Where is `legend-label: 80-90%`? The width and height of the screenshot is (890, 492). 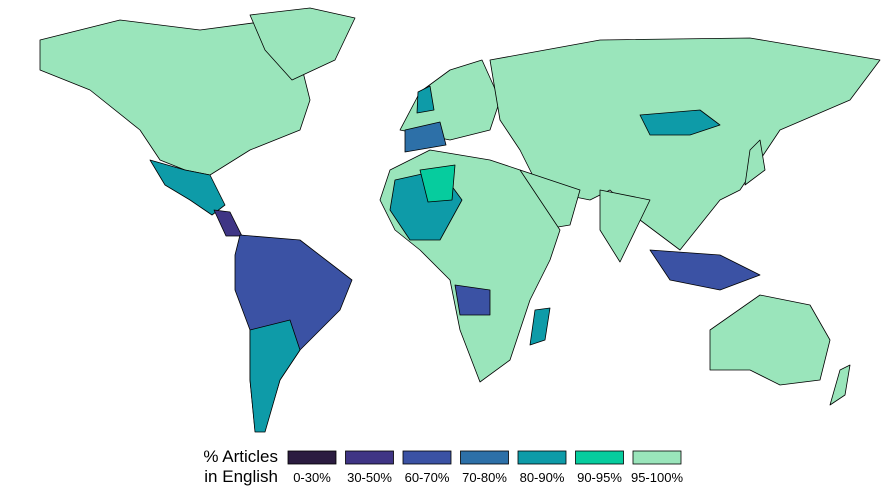 legend-label: 80-90% is located at coordinates (542, 477).